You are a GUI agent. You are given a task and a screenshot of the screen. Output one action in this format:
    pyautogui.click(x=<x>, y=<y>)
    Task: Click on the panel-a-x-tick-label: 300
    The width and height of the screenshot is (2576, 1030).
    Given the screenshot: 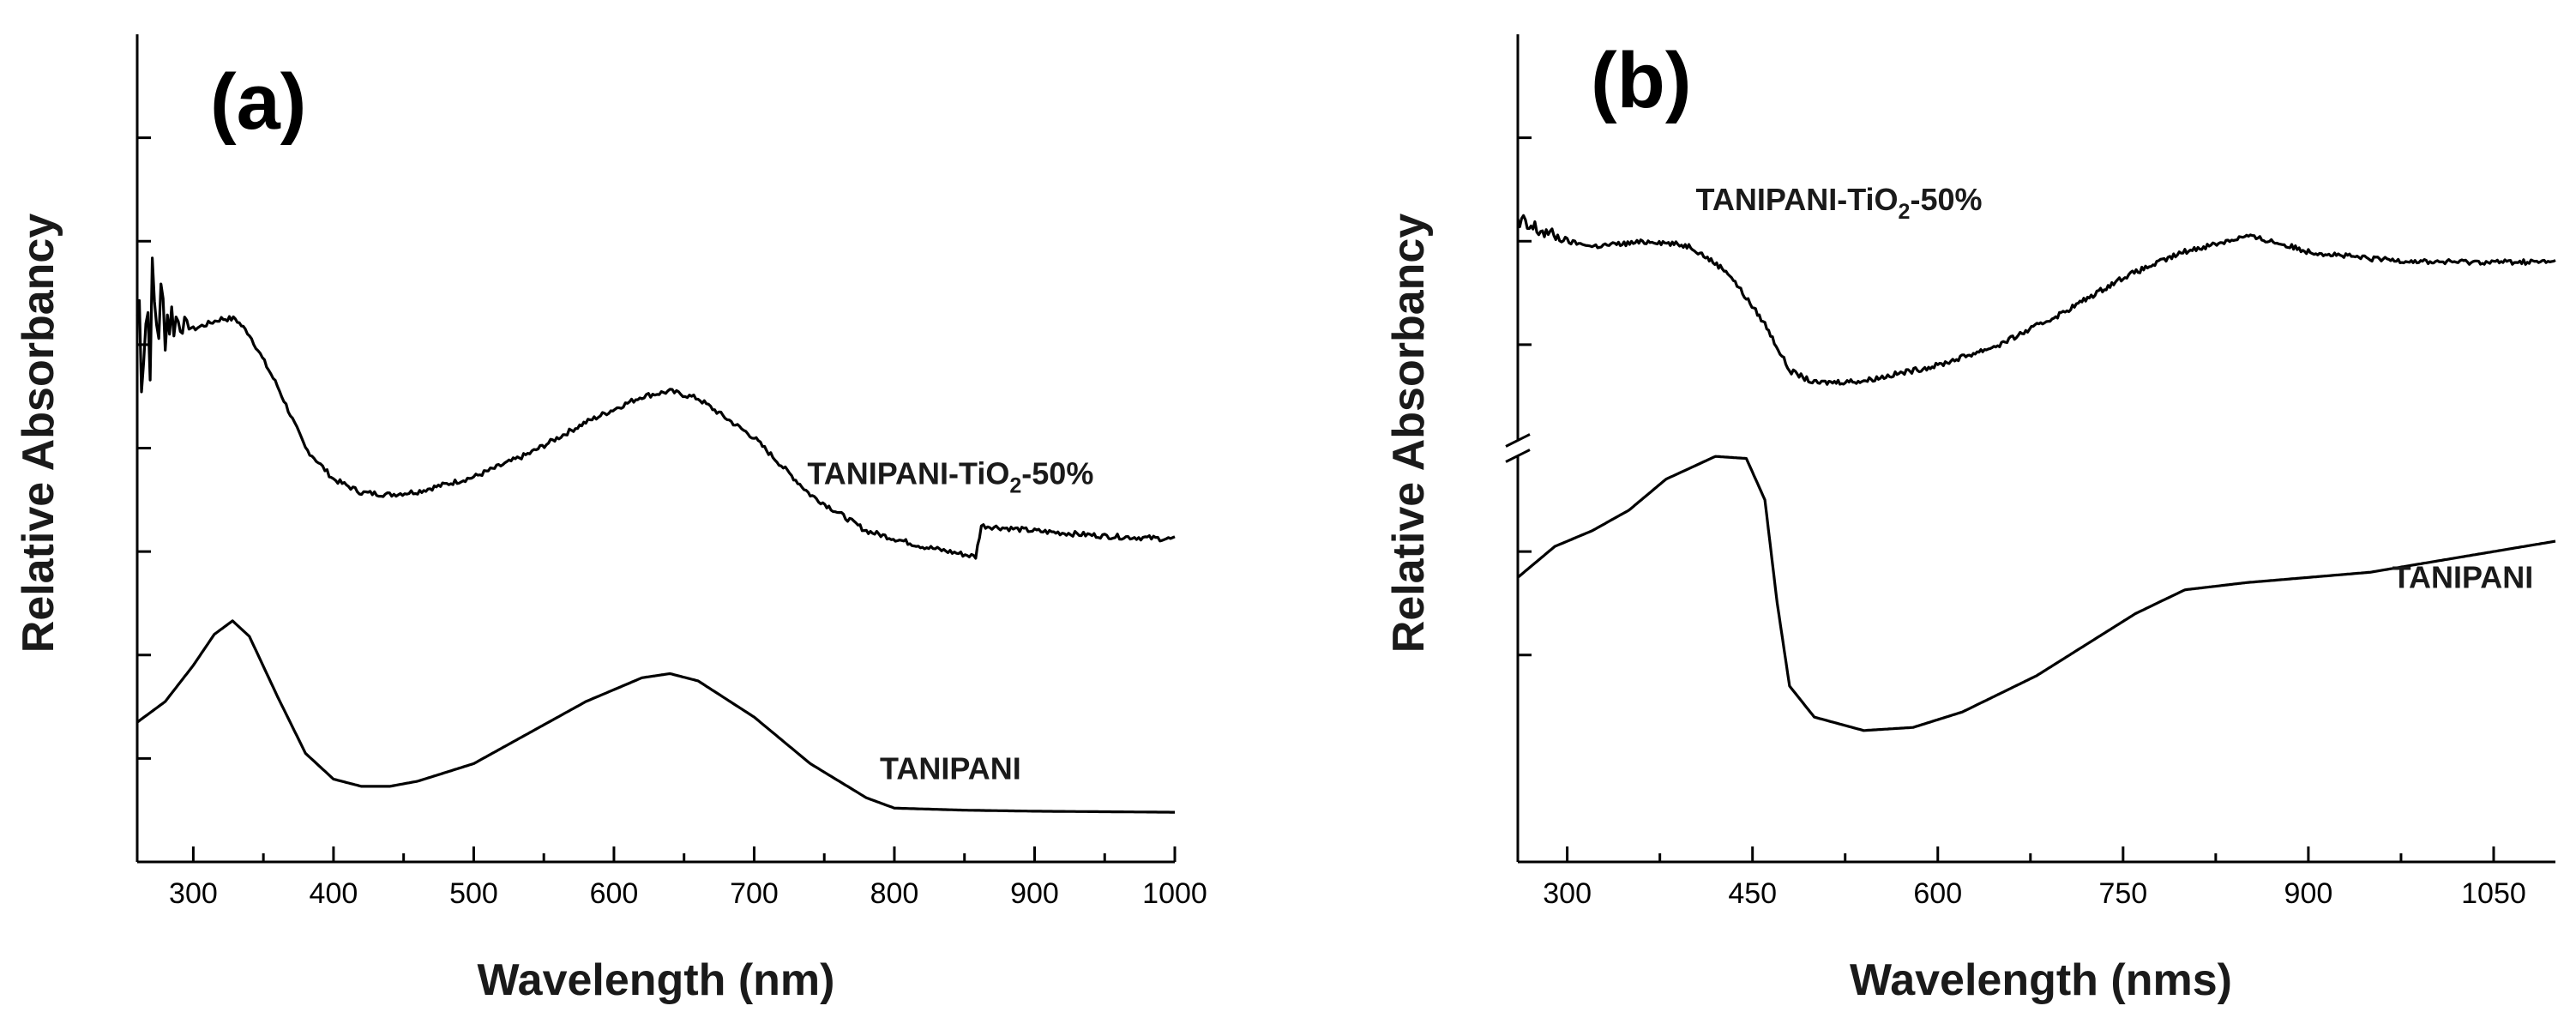 What is the action you would take?
    pyautogui.click(x=193, y=893)
    